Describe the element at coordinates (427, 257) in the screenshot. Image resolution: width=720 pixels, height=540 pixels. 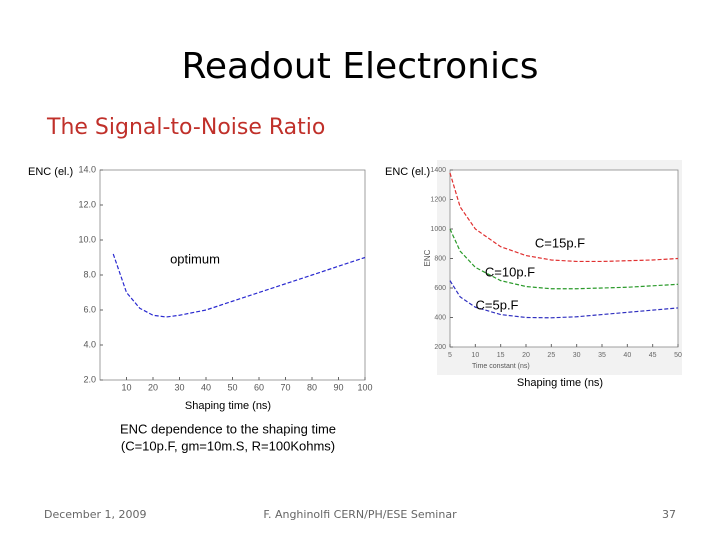
I see `inner-y-label: ENC` at that location.